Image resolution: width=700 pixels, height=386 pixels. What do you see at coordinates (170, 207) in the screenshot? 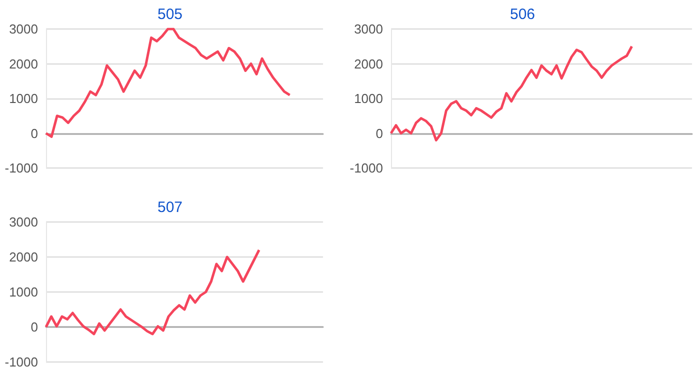
I see `chart-title: 507` at bounding box center [170, 207].